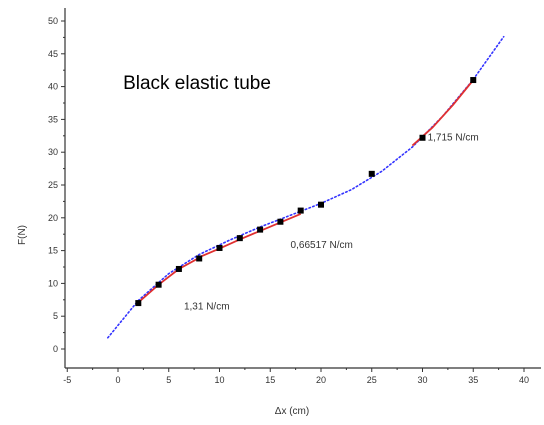 The width and height of the screenshot is (544, 425). Describe the element at coordinates (53, 54) in the screenshot. I see `y-tick-label: 45` at that location.